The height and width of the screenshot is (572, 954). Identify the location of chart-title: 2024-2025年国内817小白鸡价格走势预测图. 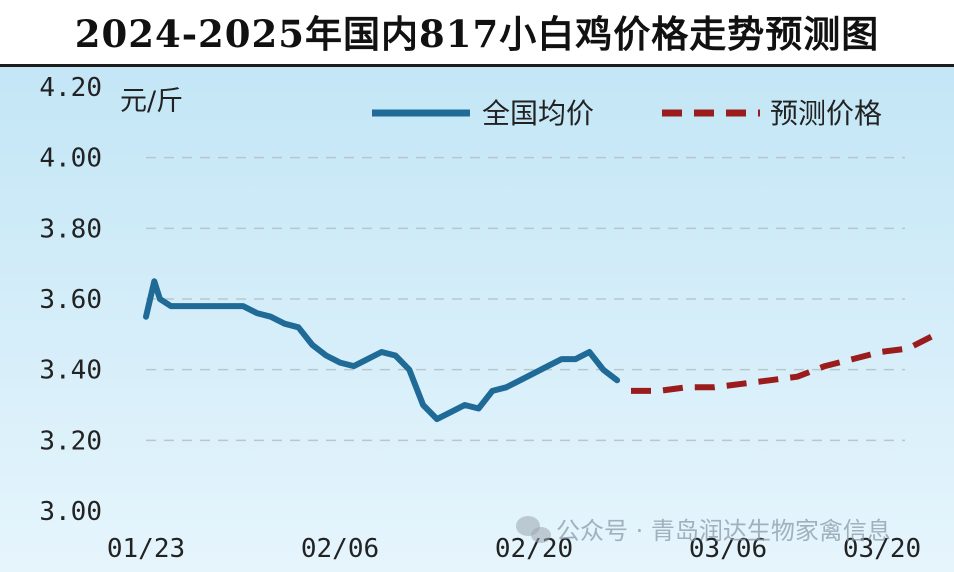
(477, 34).